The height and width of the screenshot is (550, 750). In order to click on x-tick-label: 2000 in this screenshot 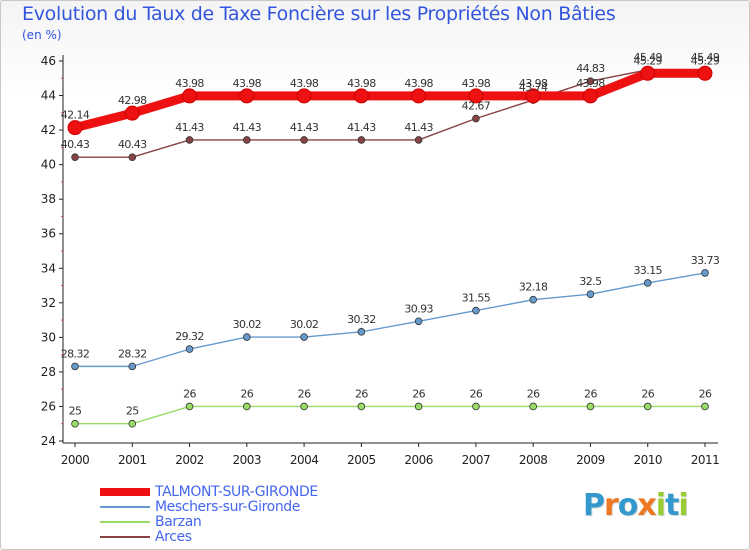, I will do `click(75, 460)`.